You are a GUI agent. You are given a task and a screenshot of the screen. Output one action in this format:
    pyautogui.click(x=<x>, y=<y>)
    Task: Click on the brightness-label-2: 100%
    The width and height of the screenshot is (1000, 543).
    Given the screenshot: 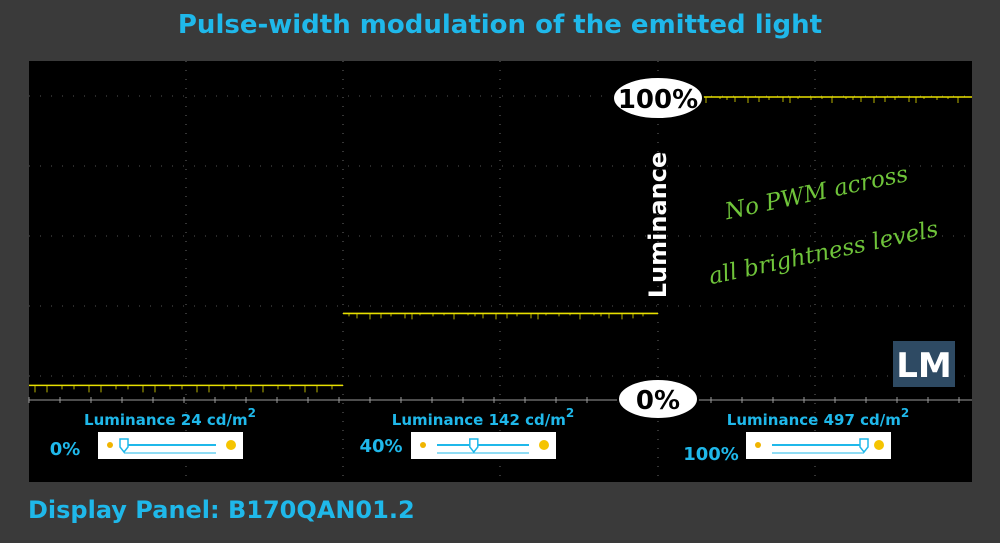 What is the action you would take?
    pyautogui.click(x=711, y=454)
    